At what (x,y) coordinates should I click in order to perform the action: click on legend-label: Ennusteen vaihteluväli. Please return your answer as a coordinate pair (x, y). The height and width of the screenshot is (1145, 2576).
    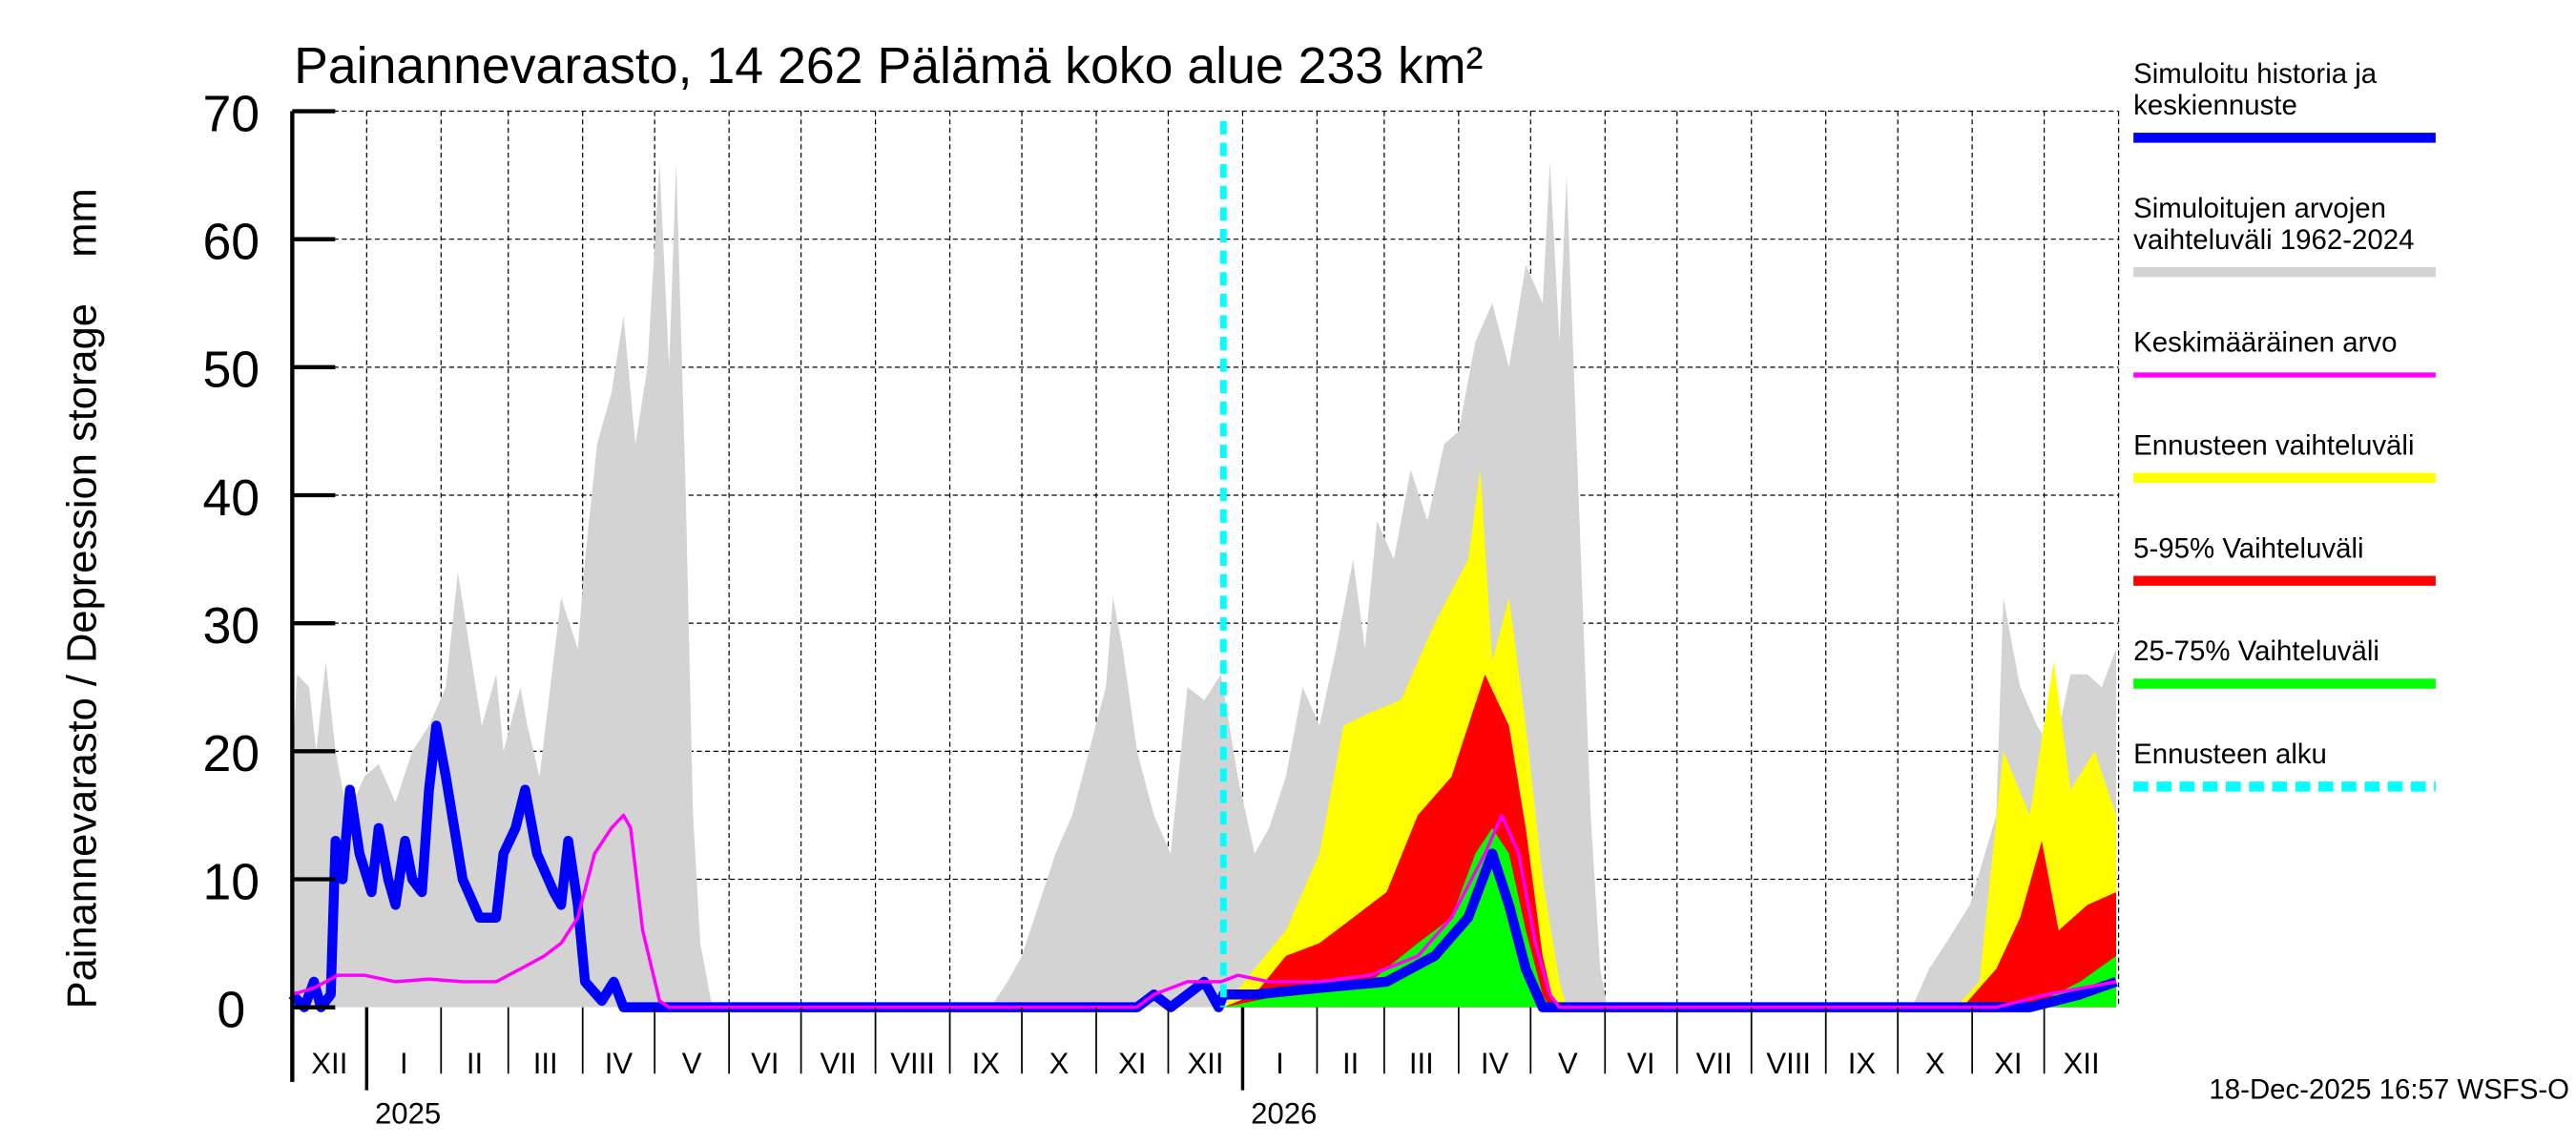
    Looking at the image, I should click on (2273, 445).